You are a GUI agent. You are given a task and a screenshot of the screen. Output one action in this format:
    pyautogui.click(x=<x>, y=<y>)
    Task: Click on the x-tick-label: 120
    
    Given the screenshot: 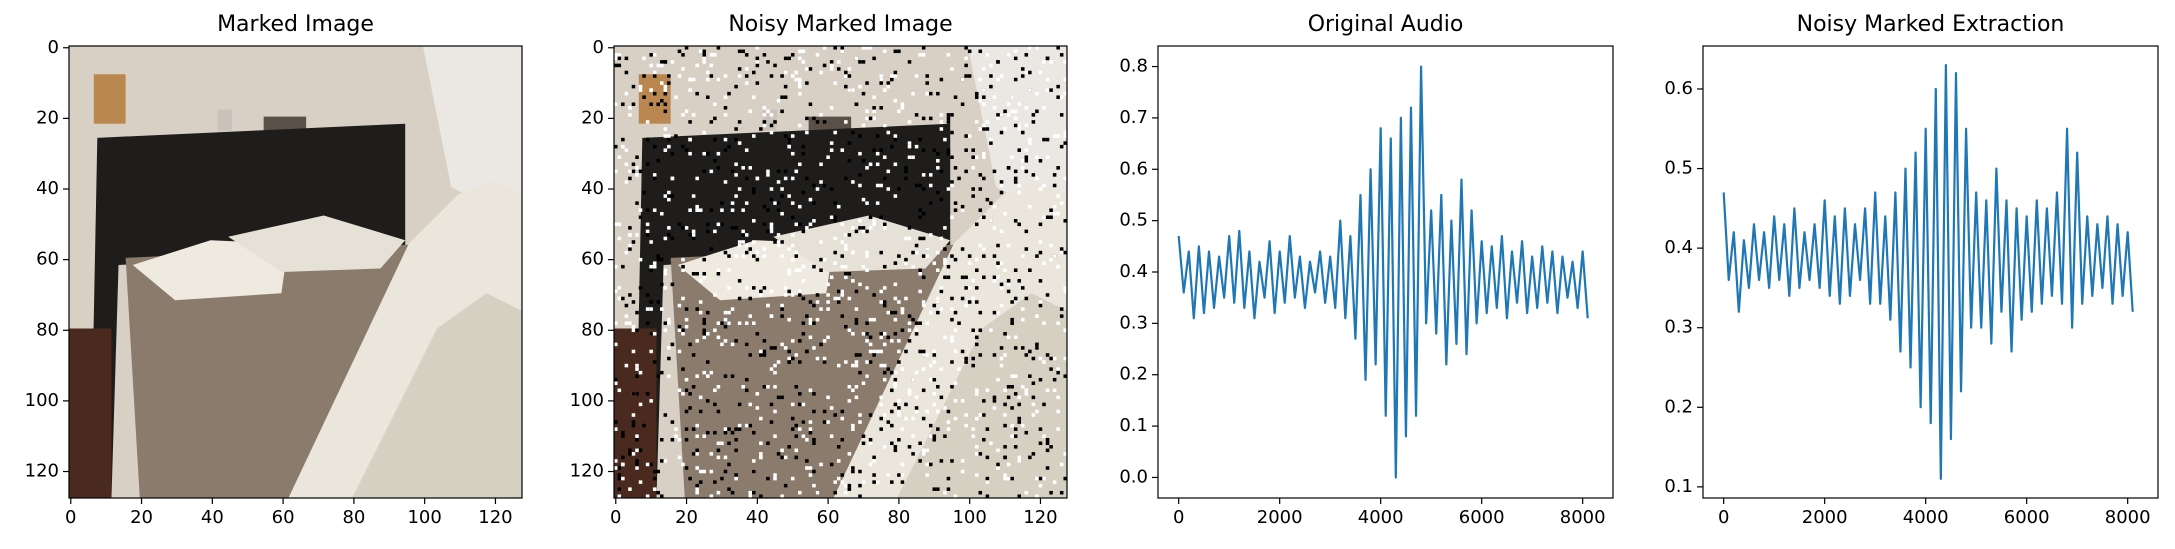 What is the action you would take?
    pyautogui.click(x=495, y=517)
    